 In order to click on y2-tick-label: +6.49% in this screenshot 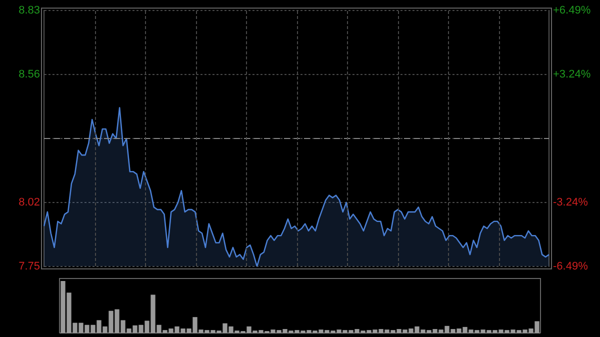, I will do `click(572, 10)`.